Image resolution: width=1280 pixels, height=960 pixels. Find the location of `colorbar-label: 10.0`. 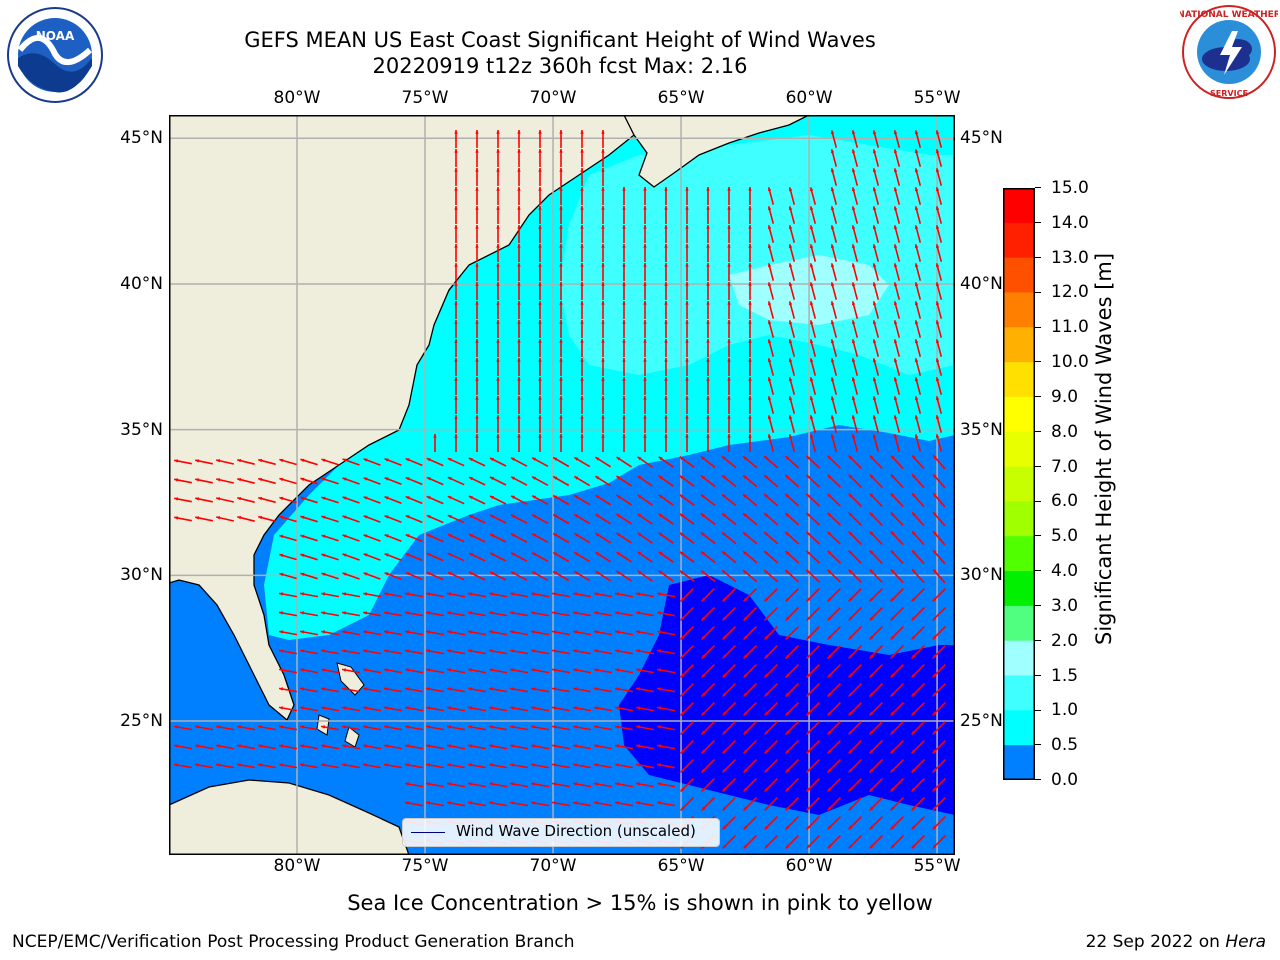

colorbar-label: 10.0 is located at coordinates (1070, 362).